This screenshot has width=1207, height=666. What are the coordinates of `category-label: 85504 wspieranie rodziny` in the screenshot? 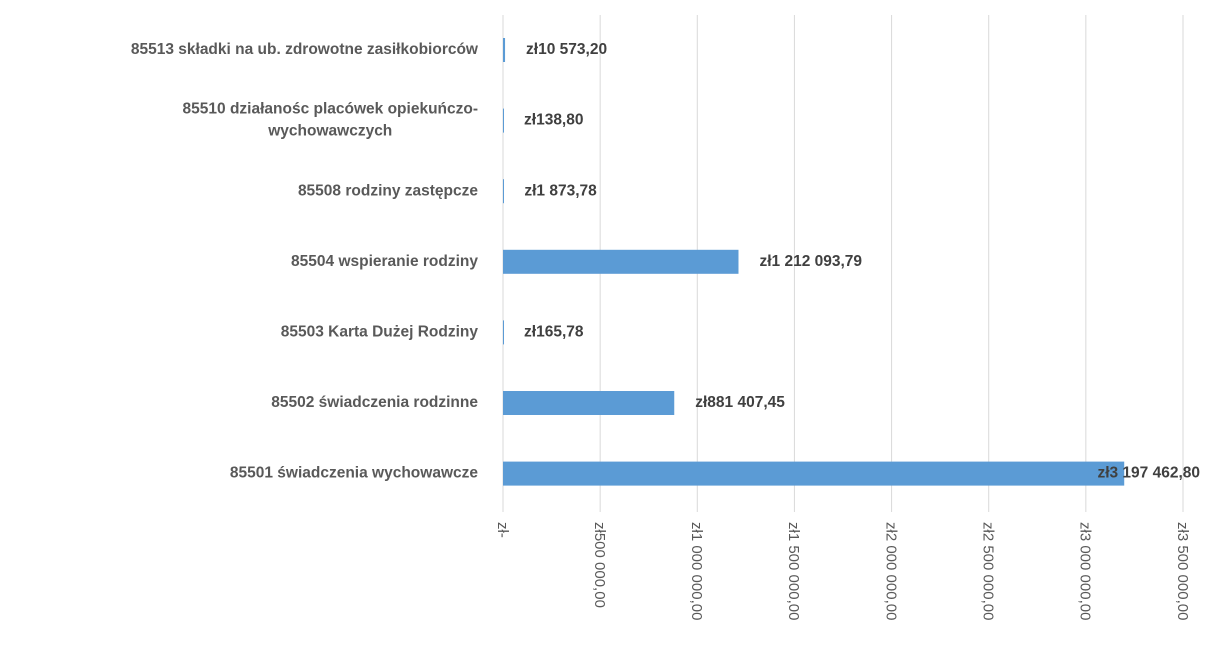 It's located at (384, 261).